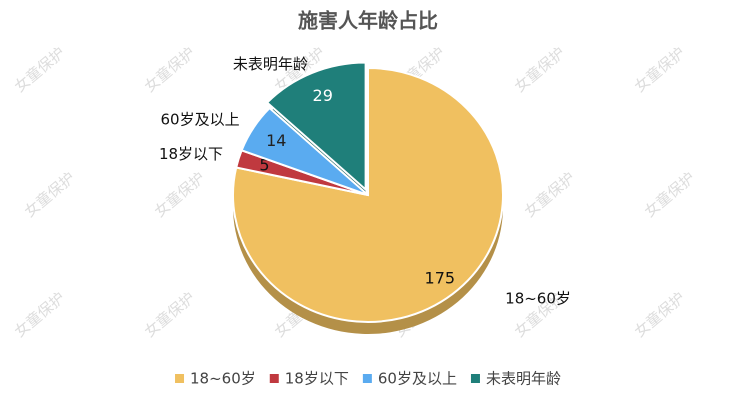 The width and height of the screenshot is (735, 400). What do you see at coordinates (440, 278) in the screenshot?
I see `value-label: 175` at bounding box center [440, 278].